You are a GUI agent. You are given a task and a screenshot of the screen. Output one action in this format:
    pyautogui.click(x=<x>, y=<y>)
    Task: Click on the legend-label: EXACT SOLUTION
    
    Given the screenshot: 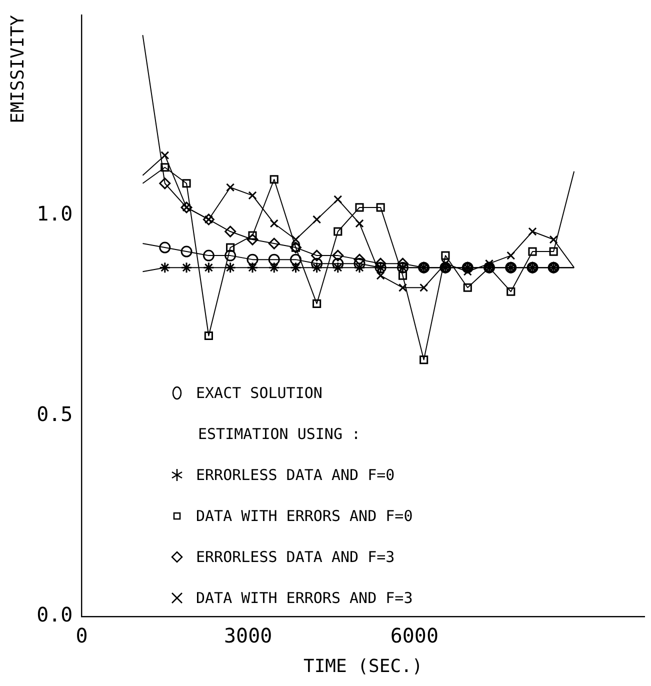 What is the action you would take?
    pyautogui.click(x=259, y=393)
    